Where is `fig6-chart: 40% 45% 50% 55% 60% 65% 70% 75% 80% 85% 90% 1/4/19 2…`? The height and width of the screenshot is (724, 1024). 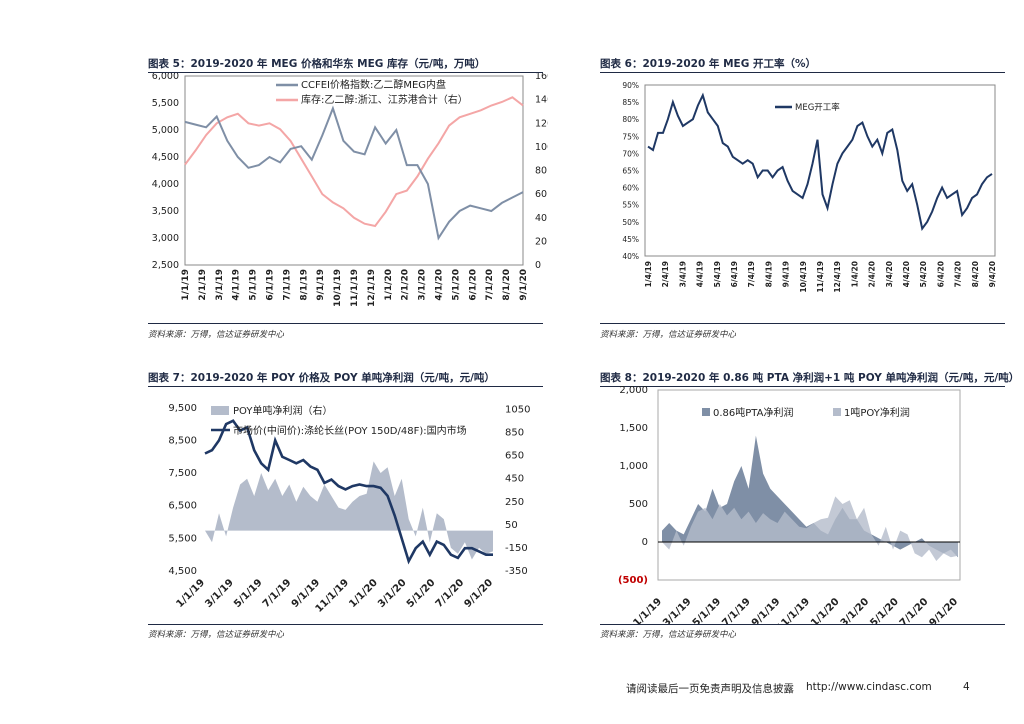 fig6-chart: 40% 45% 50% 55% 60% 65% 70% 75% 80% 85% 90% 1/4/19 2… is located at coordinates (809, 187).